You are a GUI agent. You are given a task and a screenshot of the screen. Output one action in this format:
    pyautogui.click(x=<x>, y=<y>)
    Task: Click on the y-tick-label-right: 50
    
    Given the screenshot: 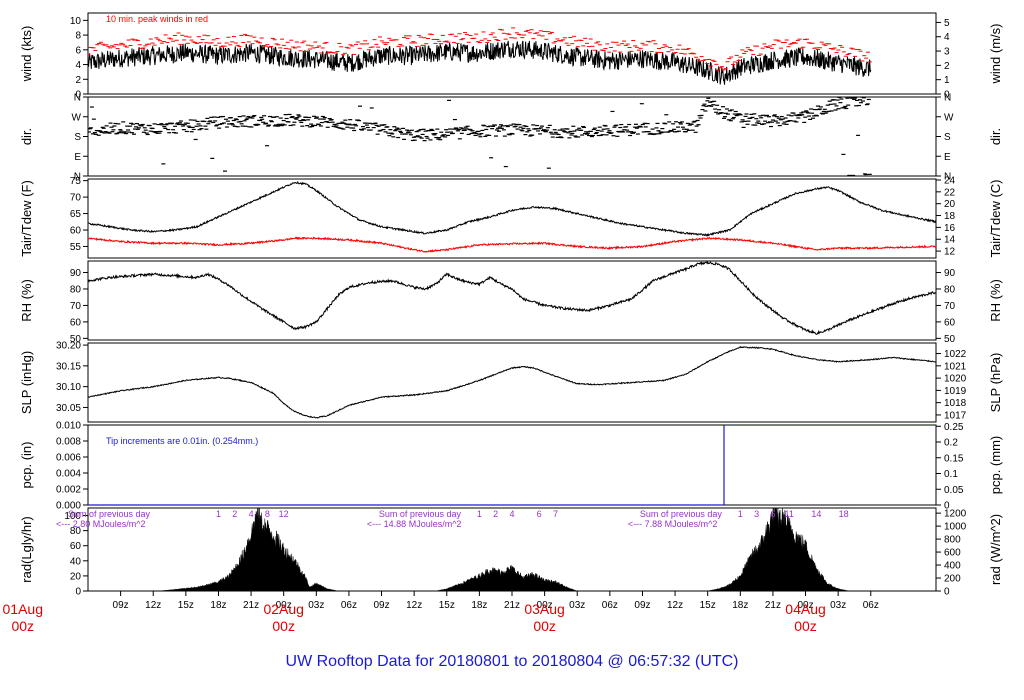 What is the action you would take?
    pyautogui.click(x=950, y=339)
    